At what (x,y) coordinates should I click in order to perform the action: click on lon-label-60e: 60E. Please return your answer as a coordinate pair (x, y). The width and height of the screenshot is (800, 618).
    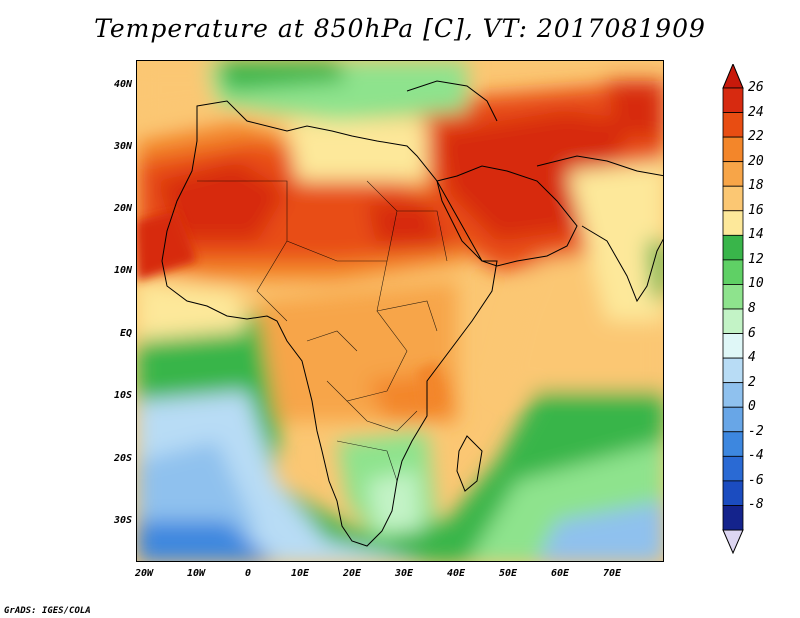
    Looking at the image, I should click on (560, 573).